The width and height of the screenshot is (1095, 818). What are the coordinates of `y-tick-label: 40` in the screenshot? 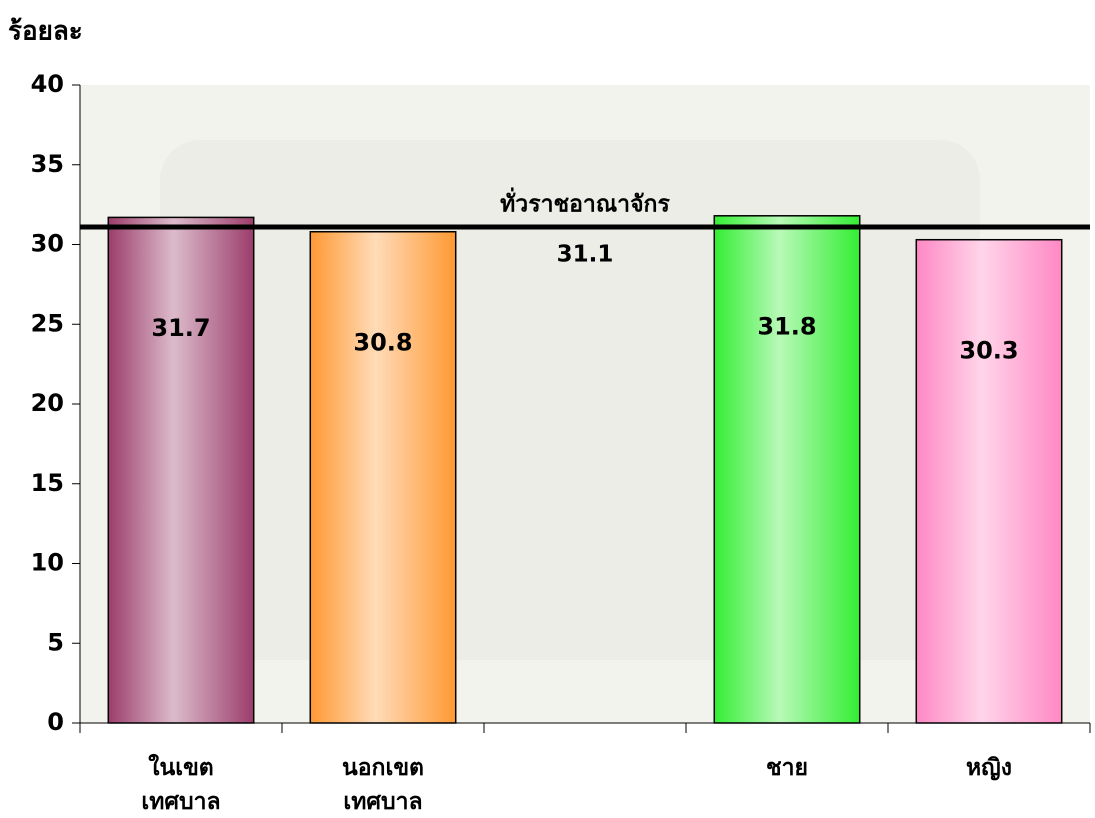 It's located at (47, 84).